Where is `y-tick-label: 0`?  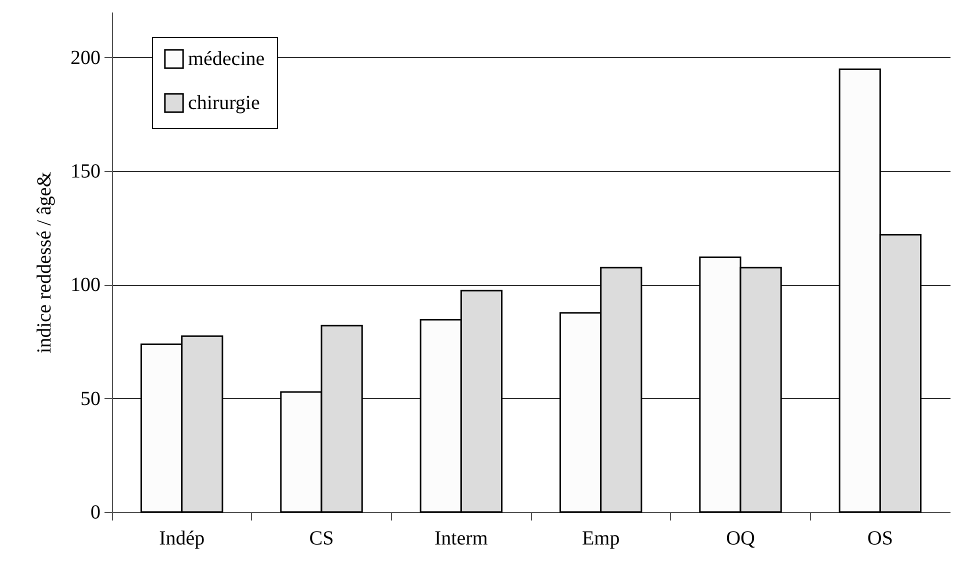 y-tick-label: 0 is located at coordinates (95, 513).